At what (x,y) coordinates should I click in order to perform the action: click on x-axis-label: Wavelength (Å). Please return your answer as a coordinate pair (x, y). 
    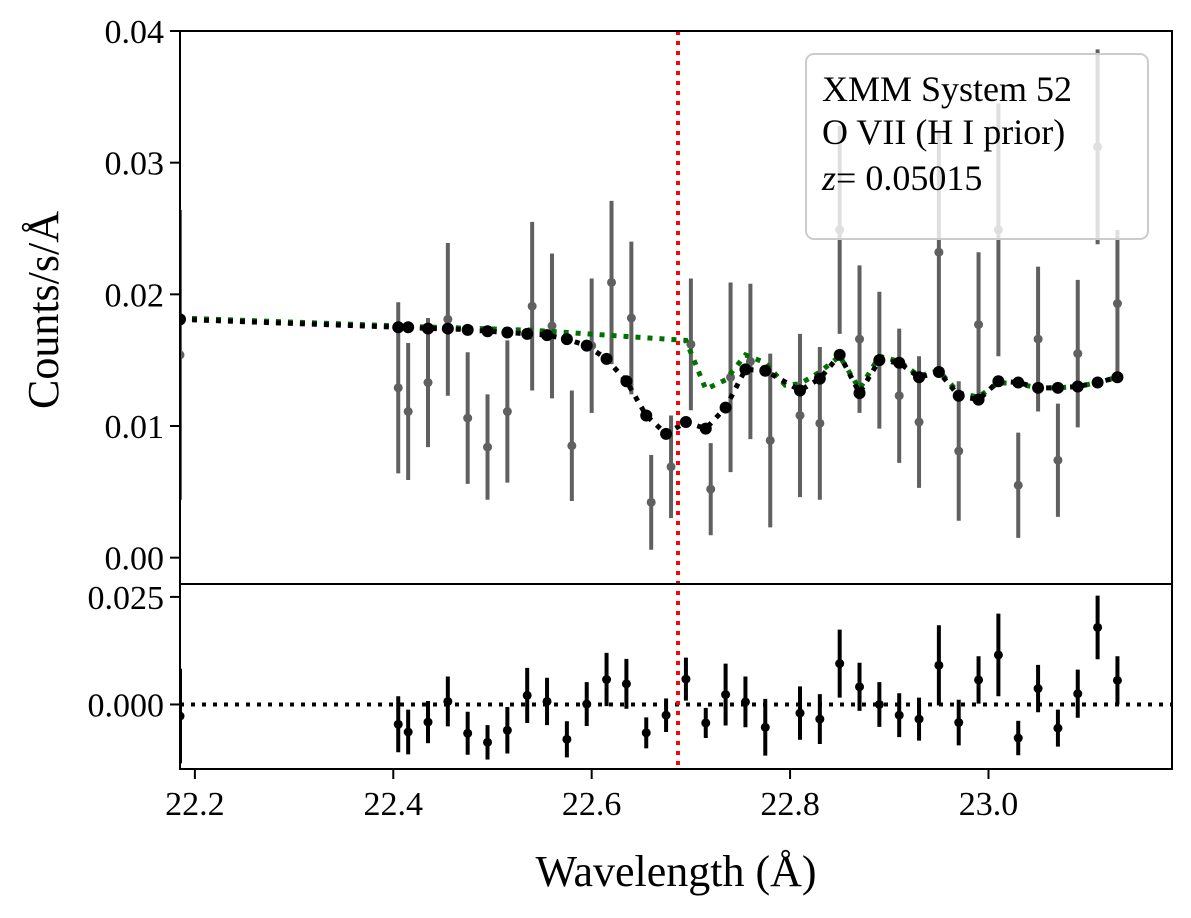
    Looking at the image, I should click on (675, 871).